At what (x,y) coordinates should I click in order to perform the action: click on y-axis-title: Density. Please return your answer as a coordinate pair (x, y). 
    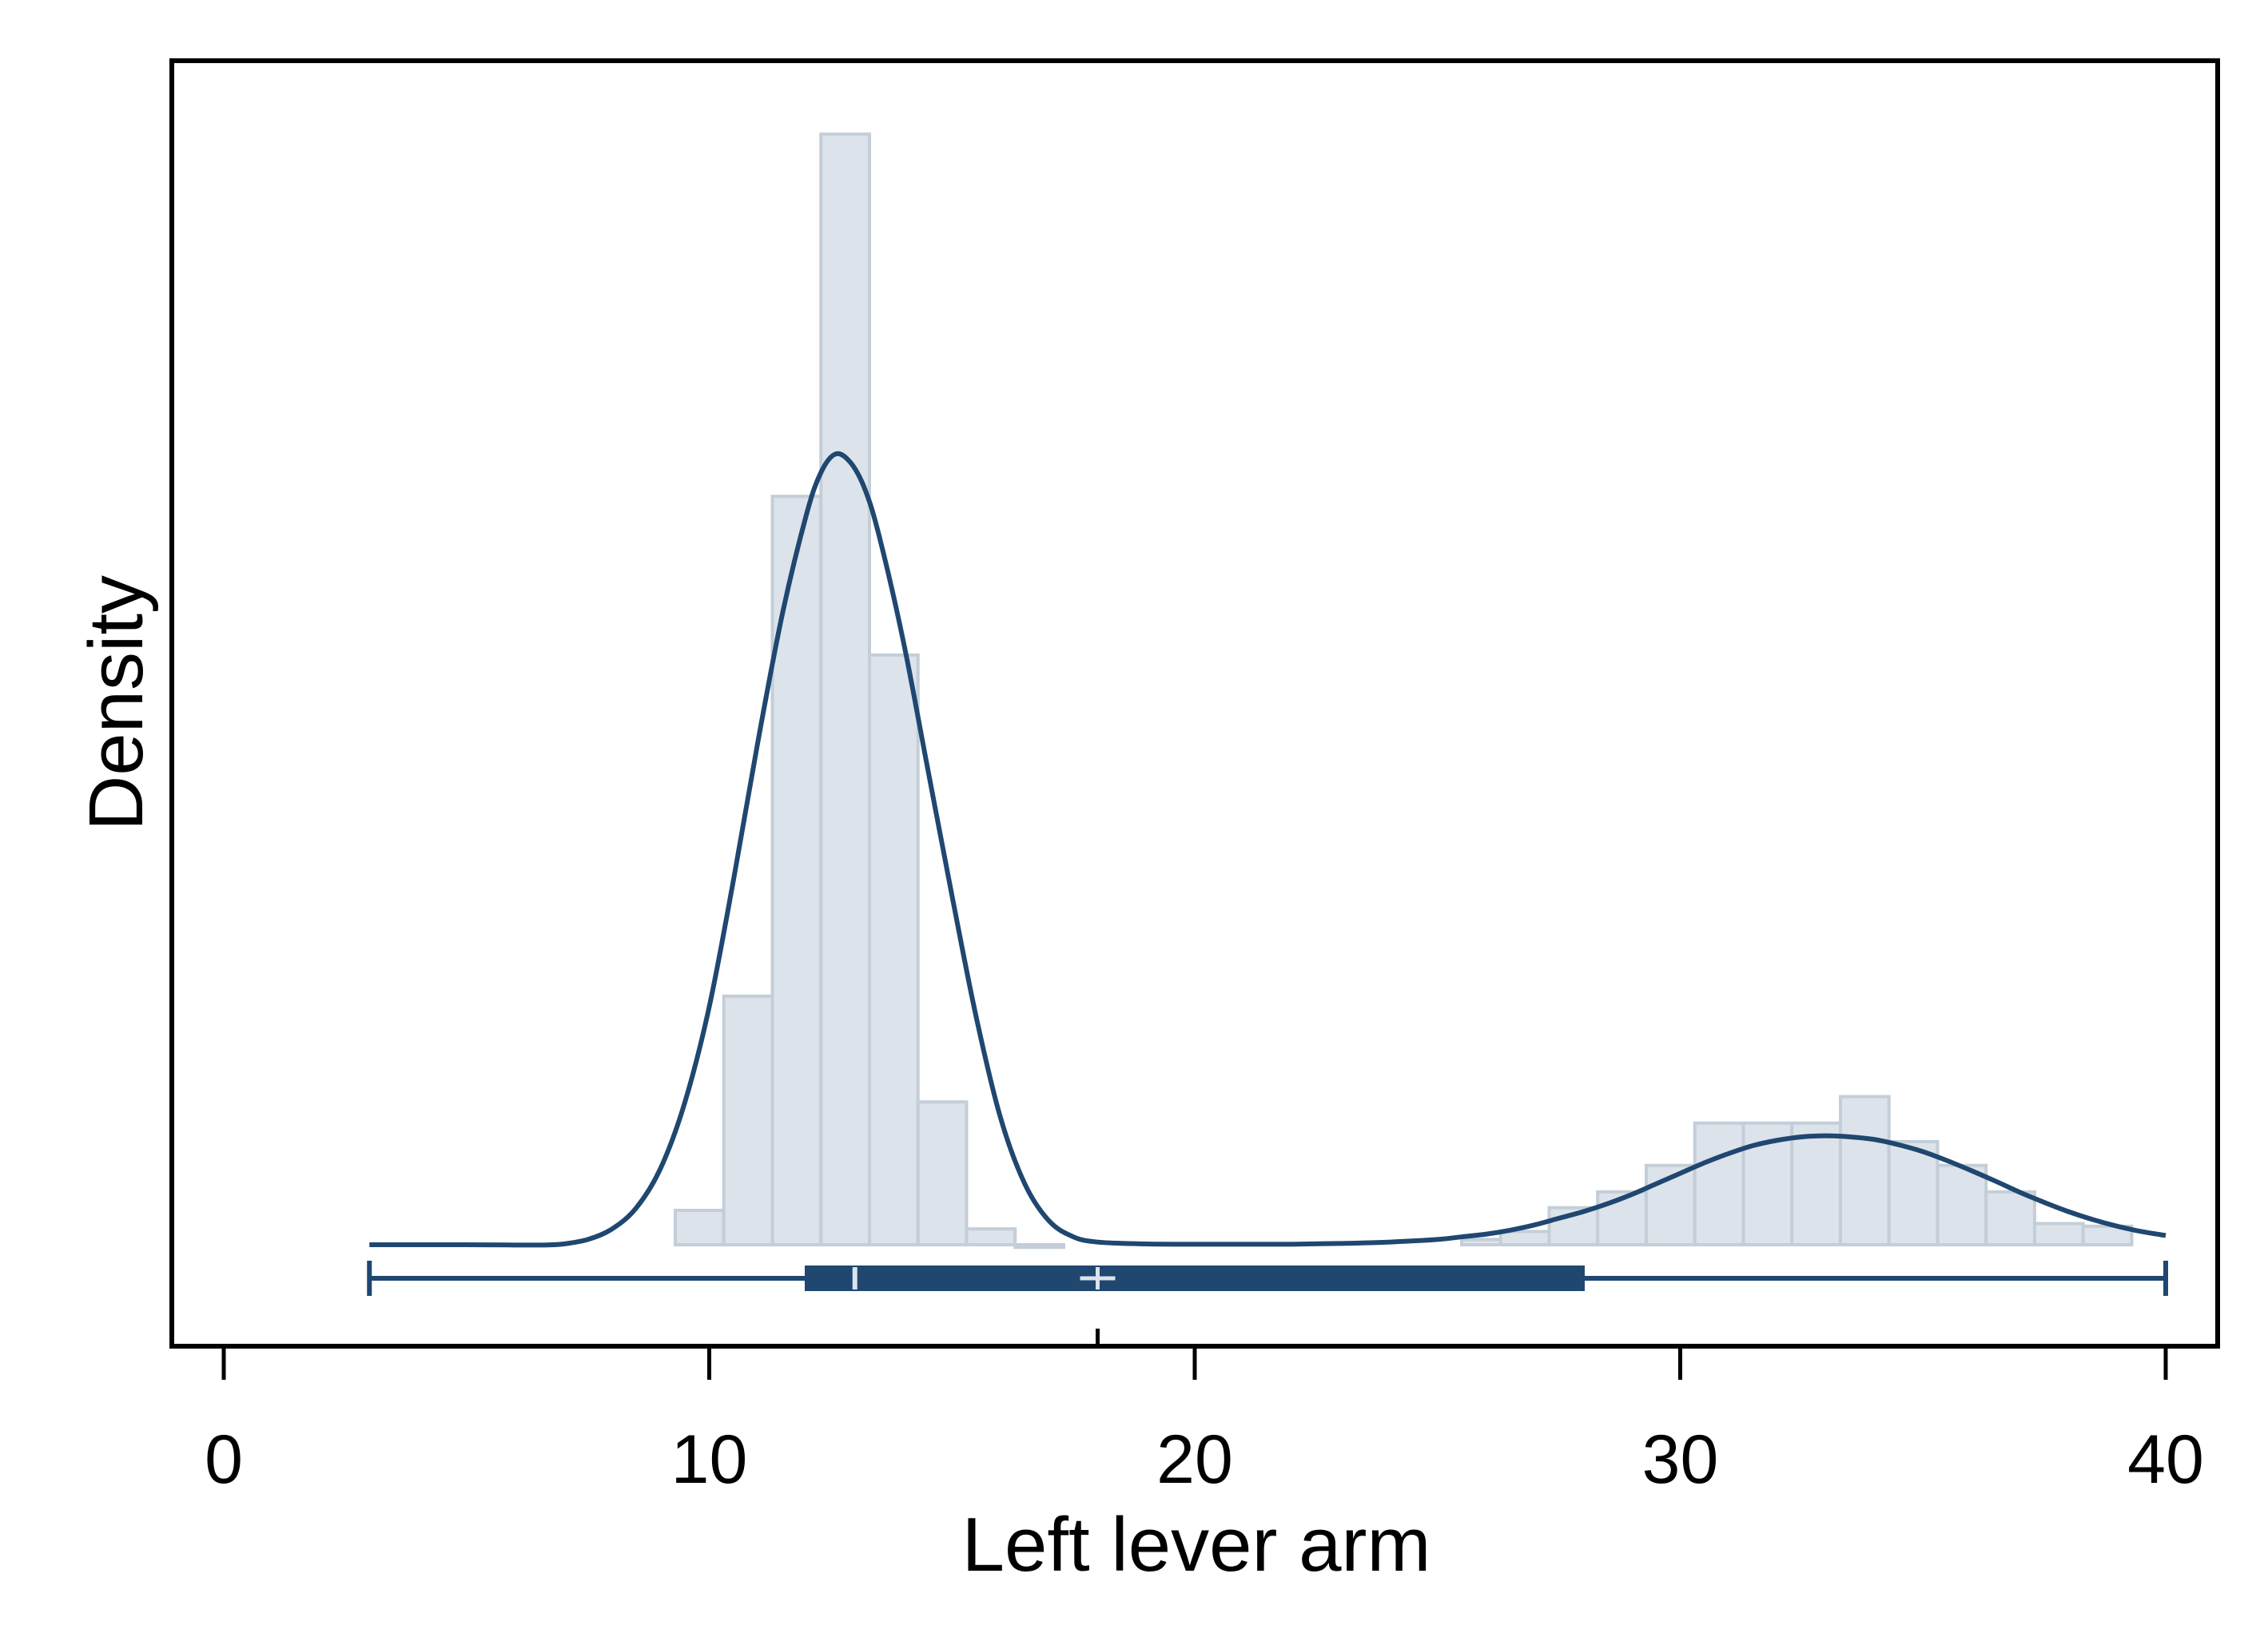
    Looking at the image, I should click on (116, 703).